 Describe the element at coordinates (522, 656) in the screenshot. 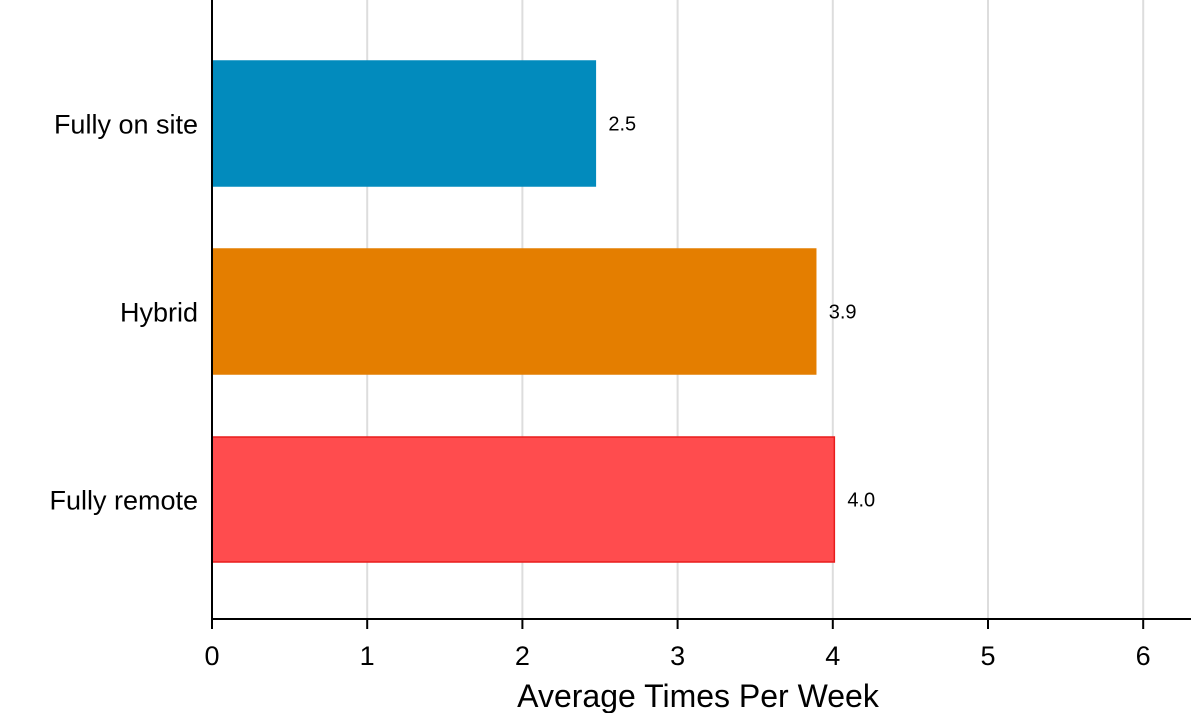

I see `x-tick-label-2: 2` at that location.